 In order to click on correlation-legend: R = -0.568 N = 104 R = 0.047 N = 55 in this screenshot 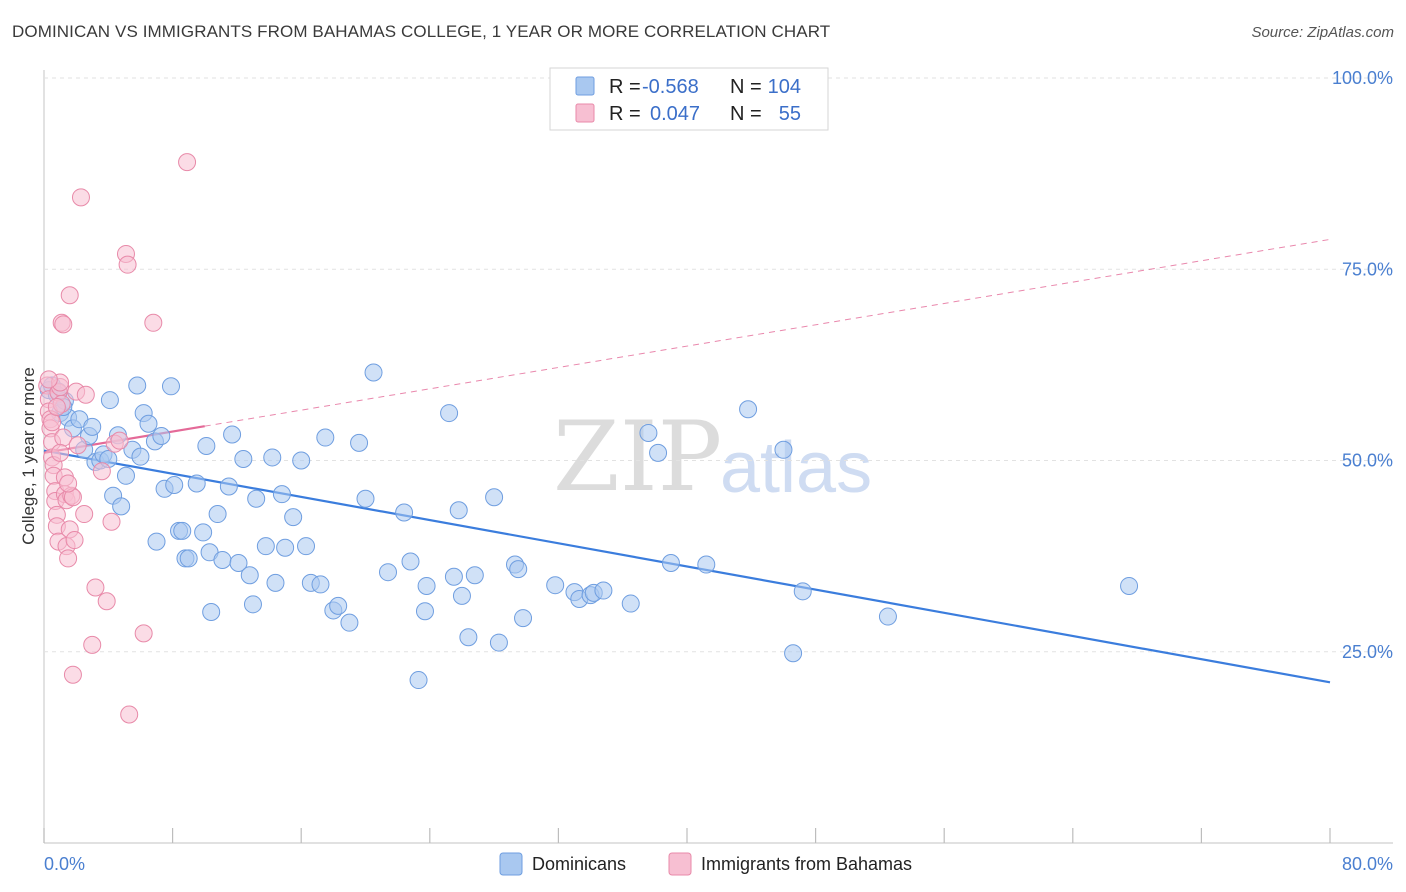, I will do `click(689, 99)`.